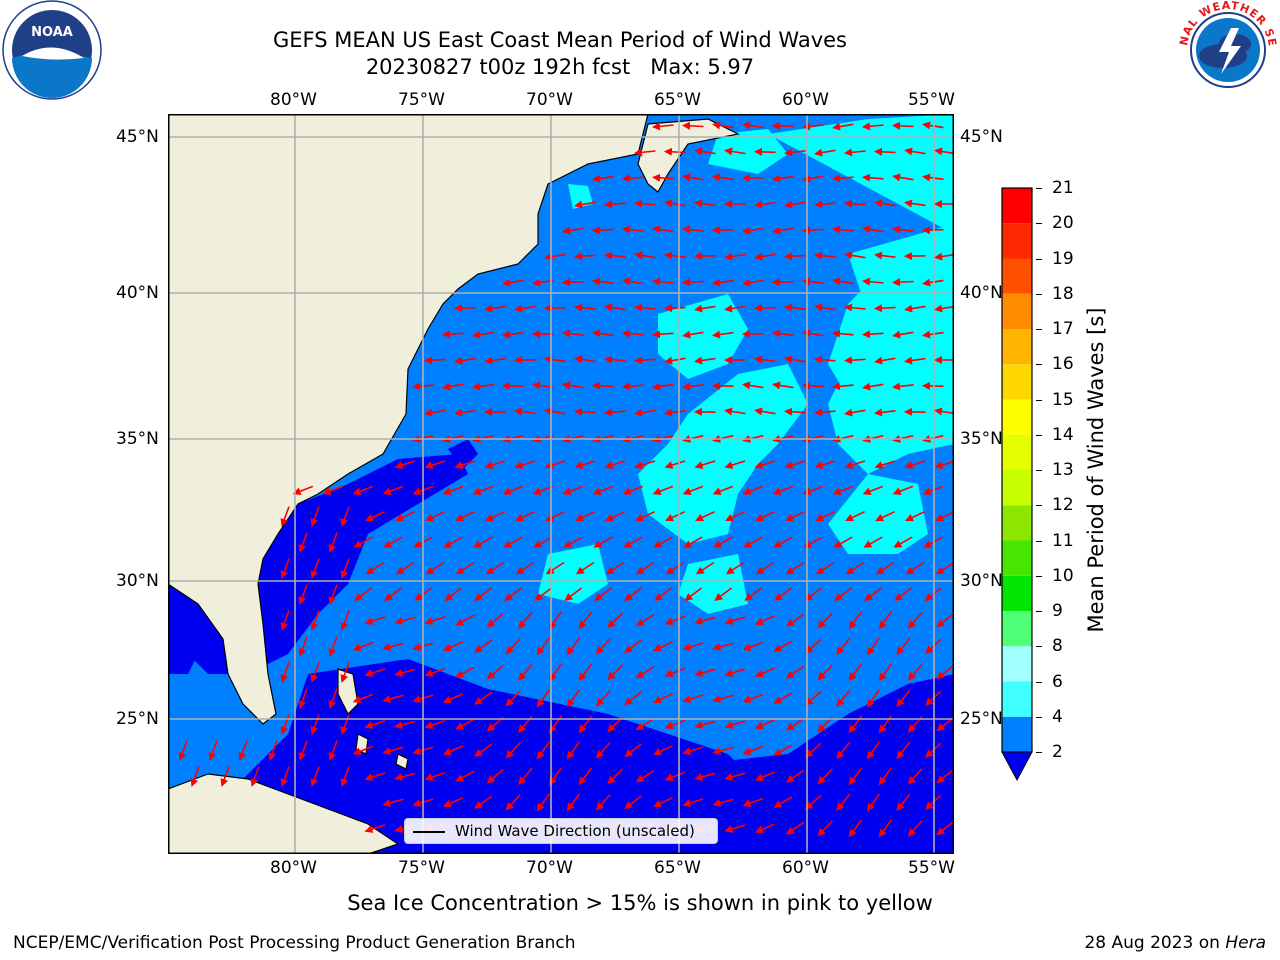  What do you see at coordinates (1063, 223) in the screenshot?
I see `colorbar-tick-label: 20` at bounding box center [1063, 223].